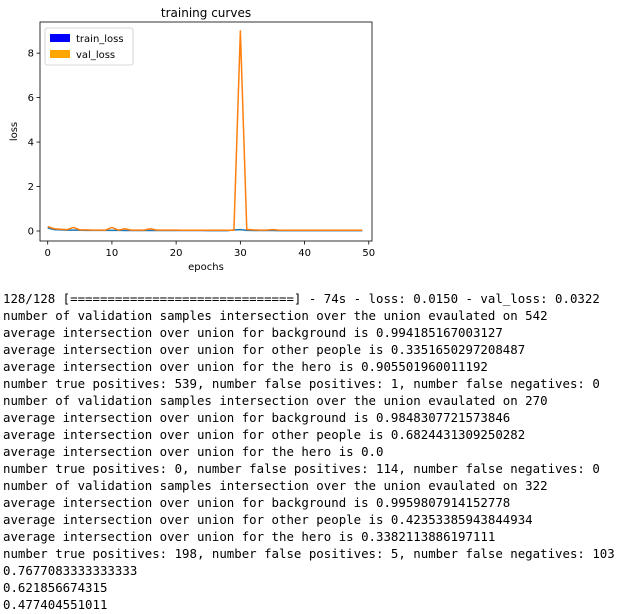 Image resolution: width=644 pixels, height=614 pixels. I want to click on y-tick-label: 8, so click(31, 54).